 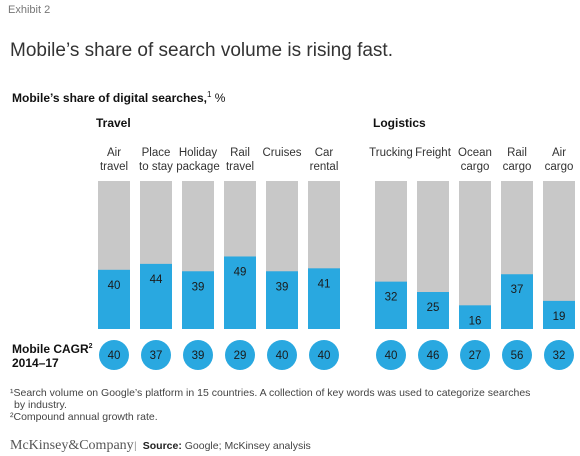 I want to click on bar-value-label-place-to-stay: 44, so click(x=156, y=280).